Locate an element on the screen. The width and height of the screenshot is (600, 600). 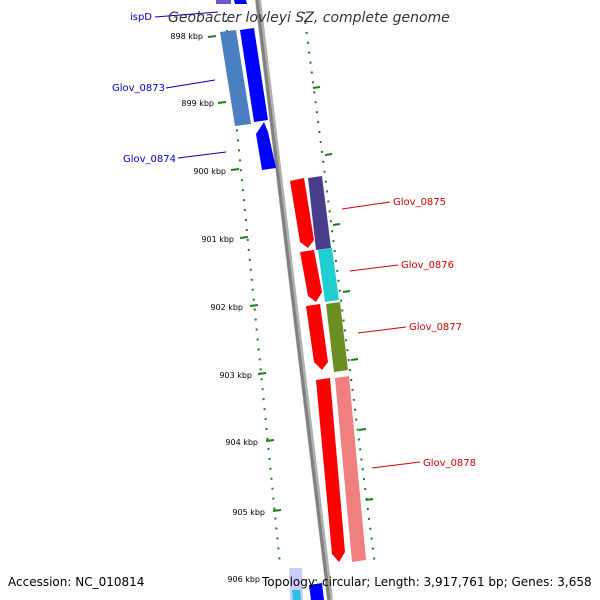
tick-label: 906 kbp is located at coordinates (243, 579).